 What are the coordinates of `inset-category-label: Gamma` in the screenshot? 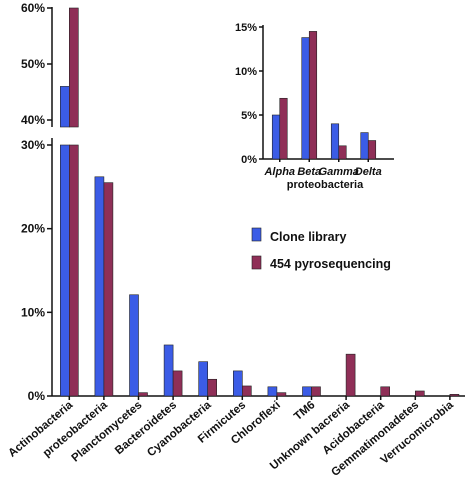 It's located at (339, 172).